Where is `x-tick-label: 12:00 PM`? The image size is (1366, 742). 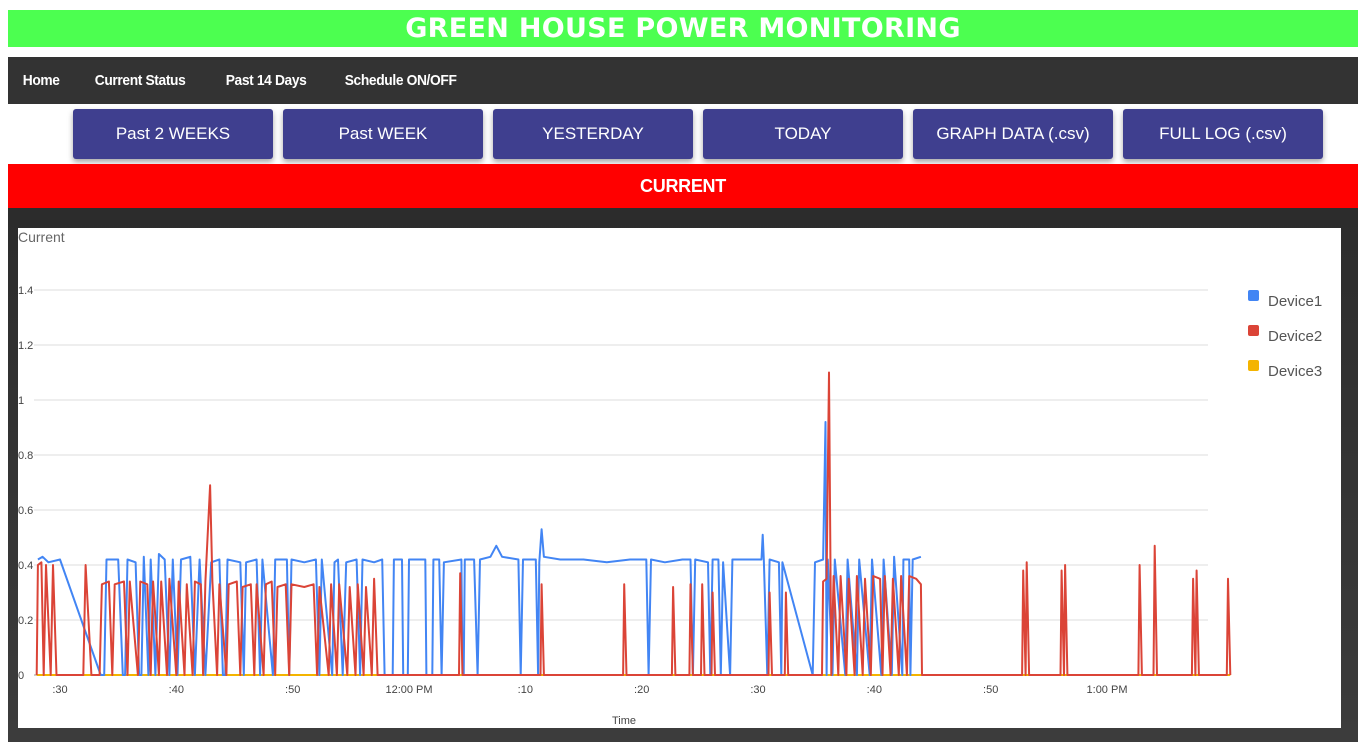 x-tick-label: 12:00 PM is located at coordinates (408, 690).